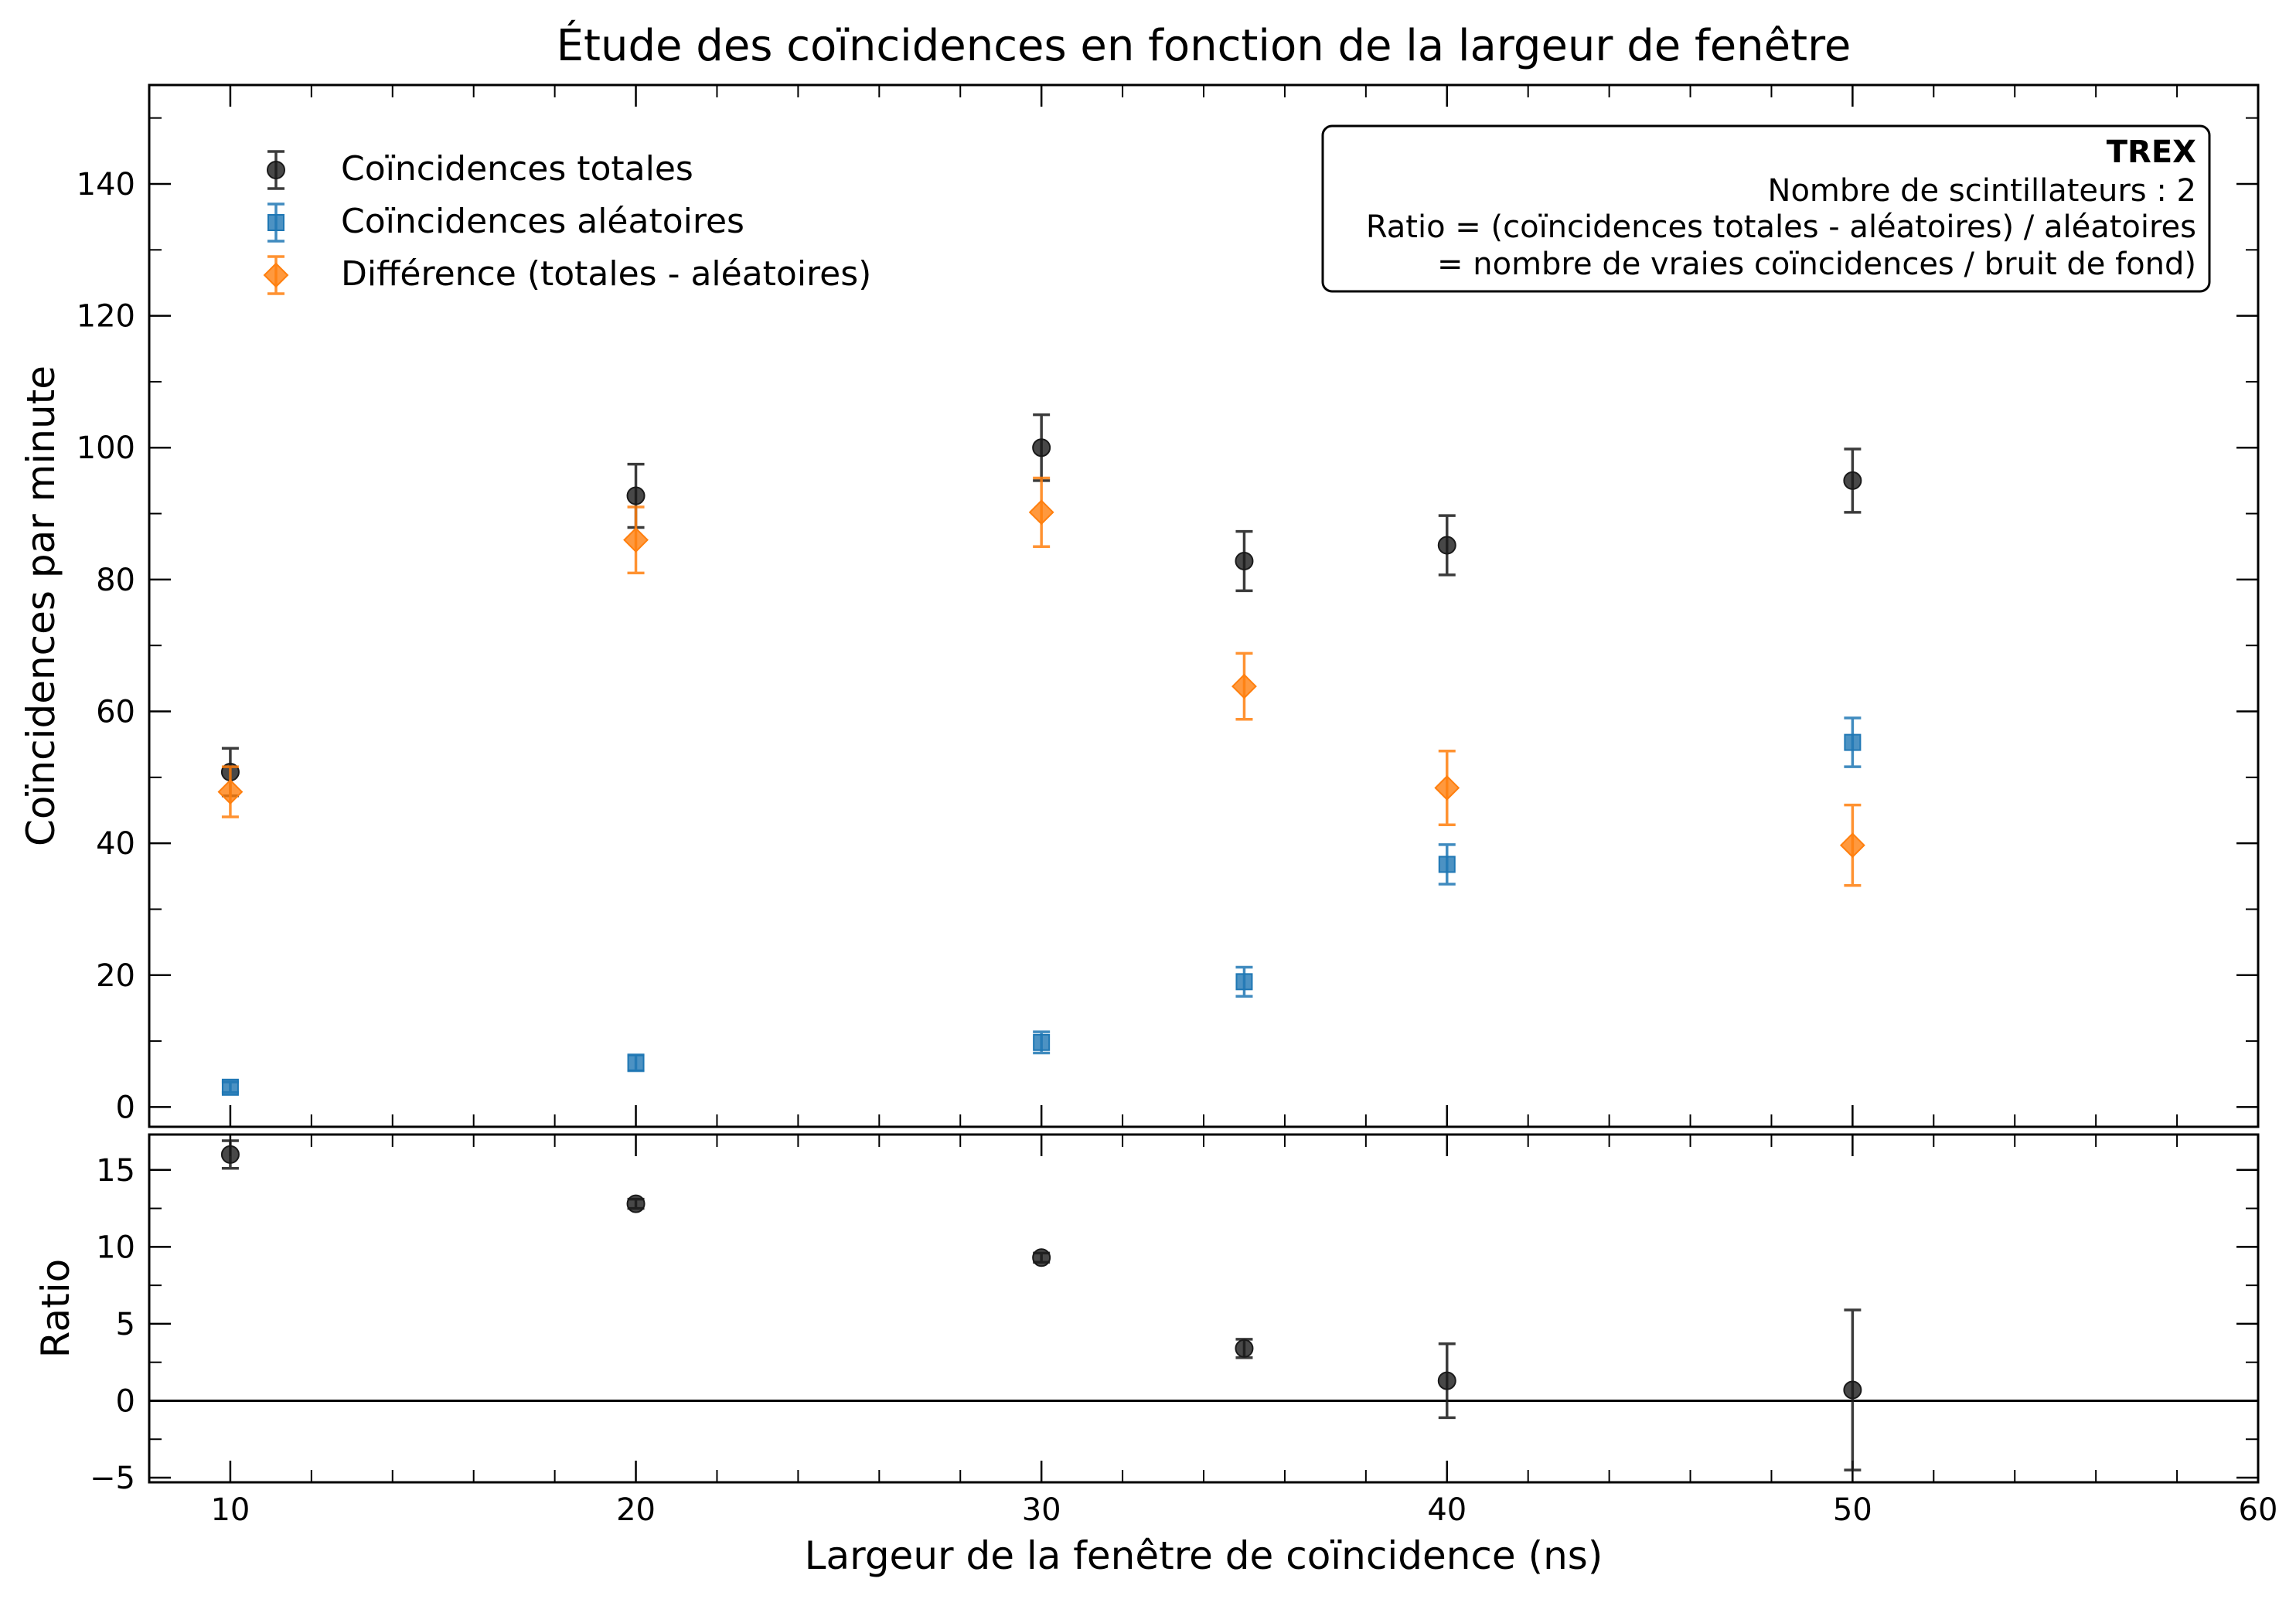  Describe the element at coordinates (106, 317) in the screenshot. I see `main-y-tick-label: 120` at that location.